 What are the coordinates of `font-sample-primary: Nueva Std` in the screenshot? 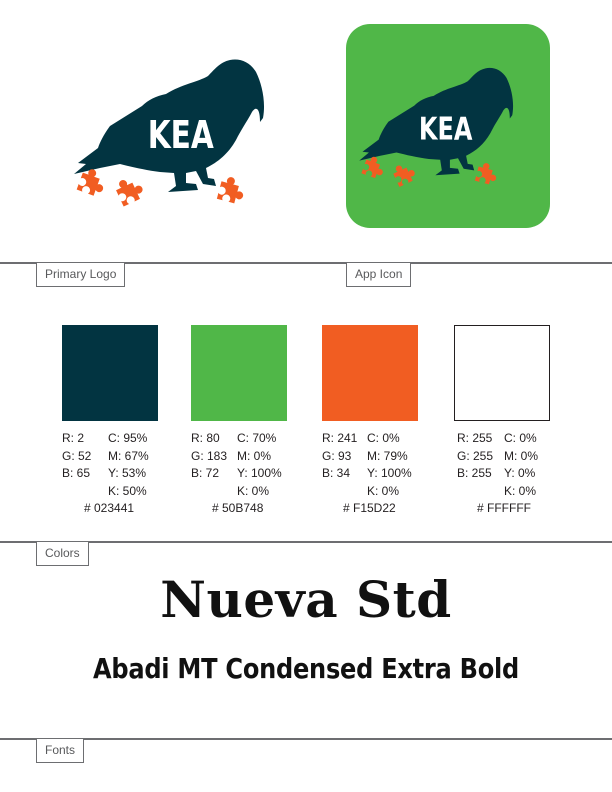 It's located at (306, 599).